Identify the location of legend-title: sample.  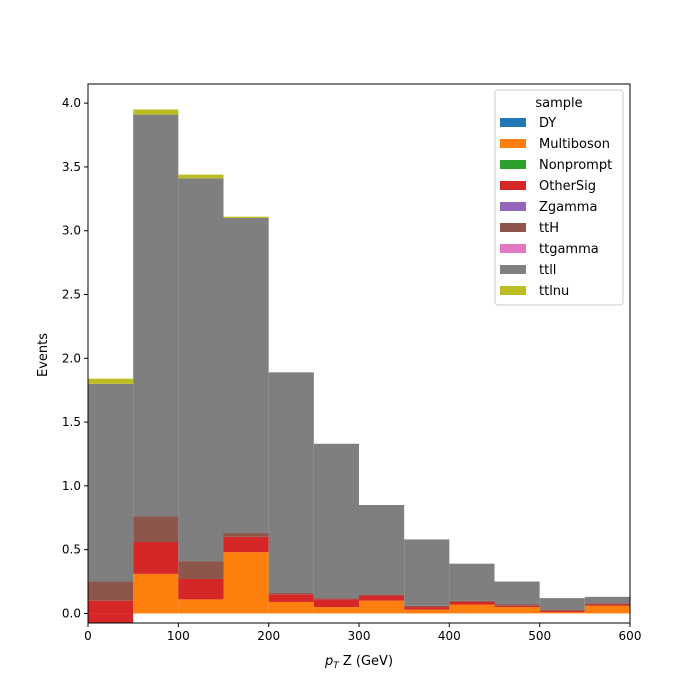
(558, 103).